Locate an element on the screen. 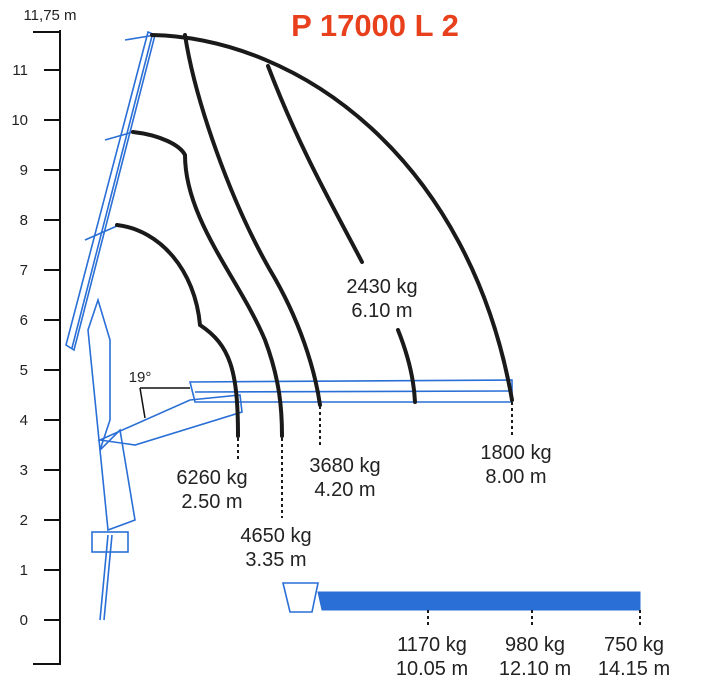 The height and width of the screenshot is (686, 701). axis-tick-label: 1 is located at coordinates (24, 570).